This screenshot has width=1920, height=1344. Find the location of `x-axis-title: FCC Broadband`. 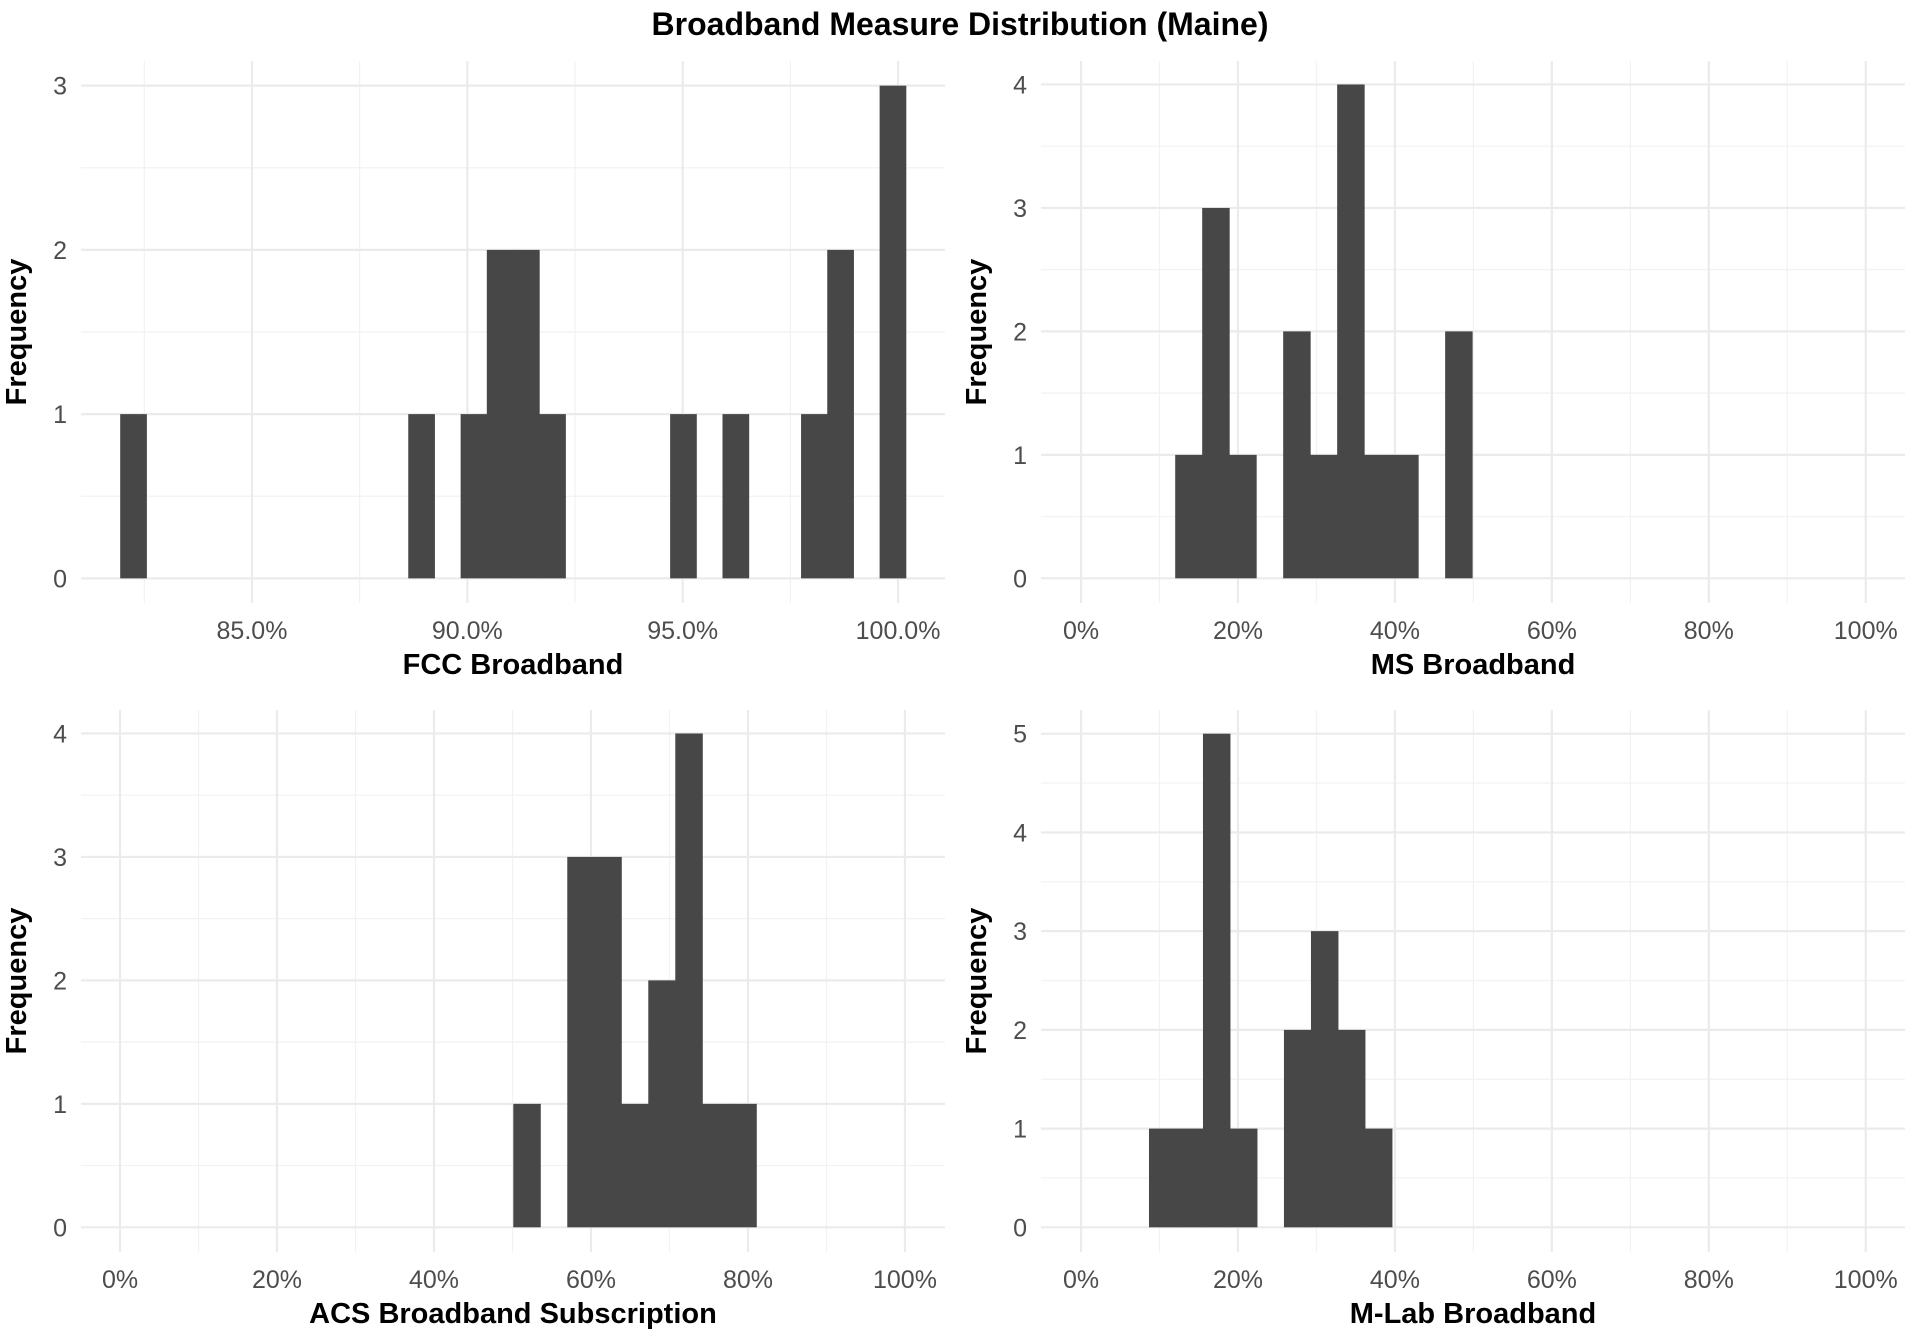

x-axis-title: FCC Broadband is located at coordinates (513, 665).